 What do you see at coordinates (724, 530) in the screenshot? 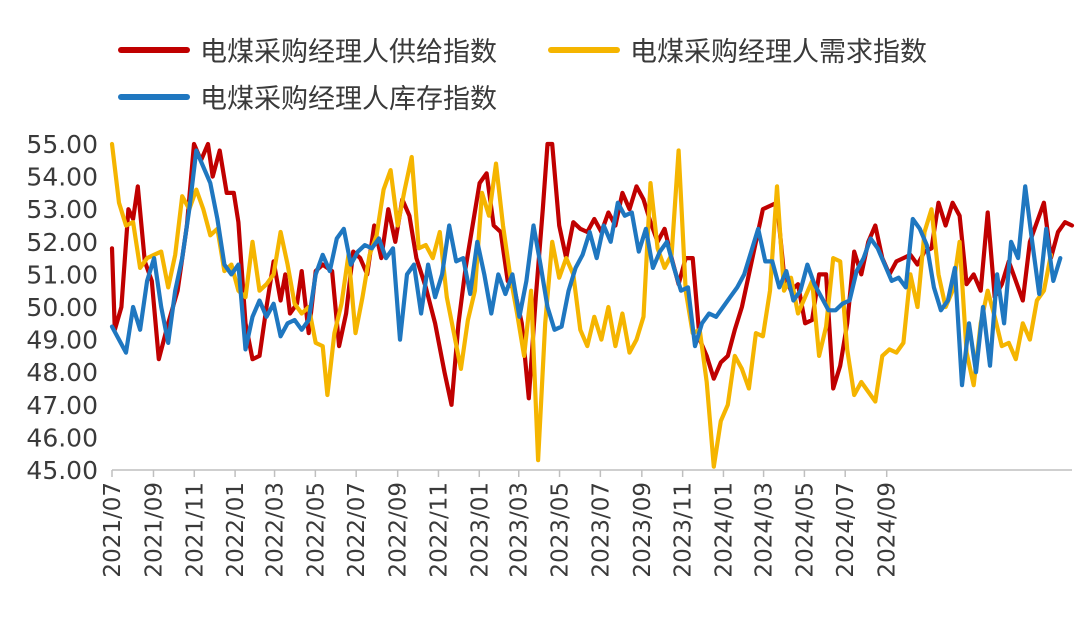
I see `x-tick-label: 2024/01` at bounding box center [724, 530].